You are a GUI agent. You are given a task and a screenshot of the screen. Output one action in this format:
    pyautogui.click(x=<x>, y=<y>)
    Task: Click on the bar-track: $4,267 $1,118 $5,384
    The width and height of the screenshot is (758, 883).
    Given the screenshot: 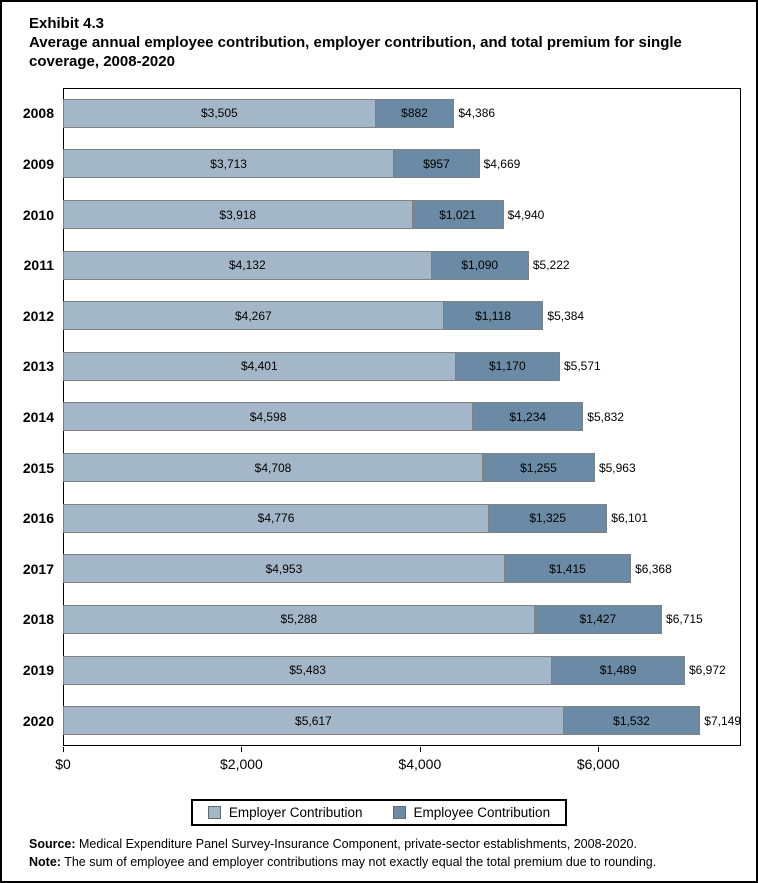 What is the action you would take?
    pyautogui.click(x=402, y=316)
    